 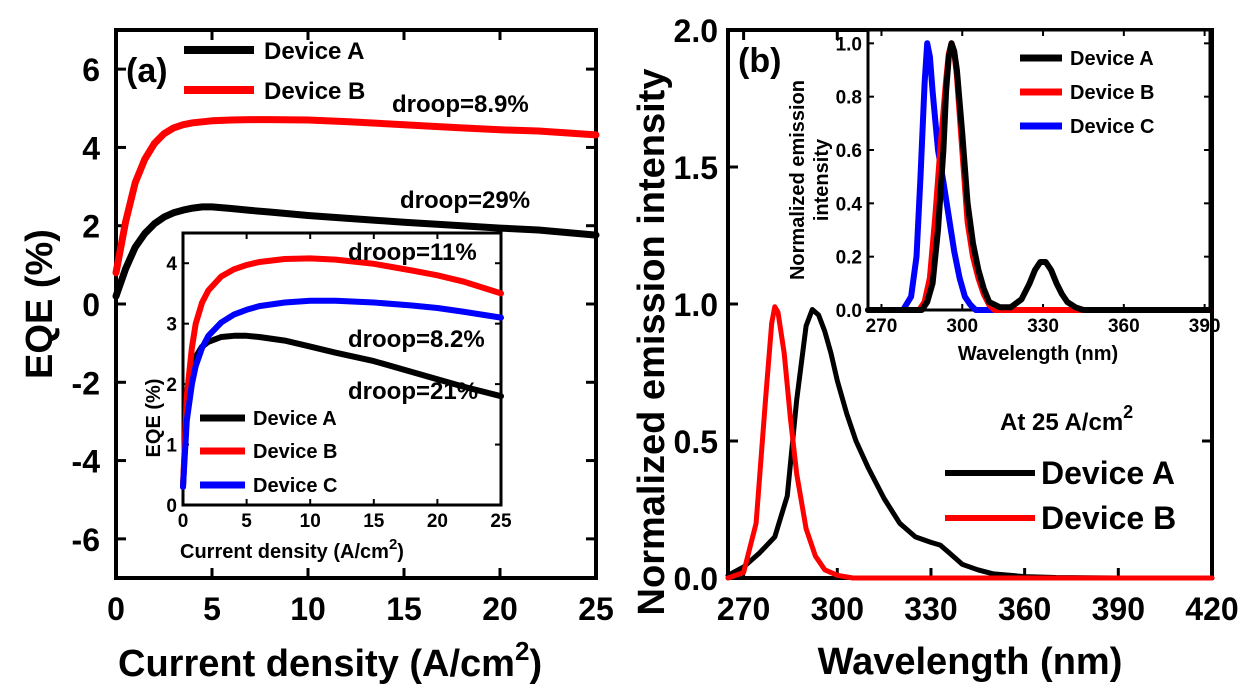 I want to click on panel-b-inset-y-axis-label-line1: Normalized emission, so click(x=798, y=180).